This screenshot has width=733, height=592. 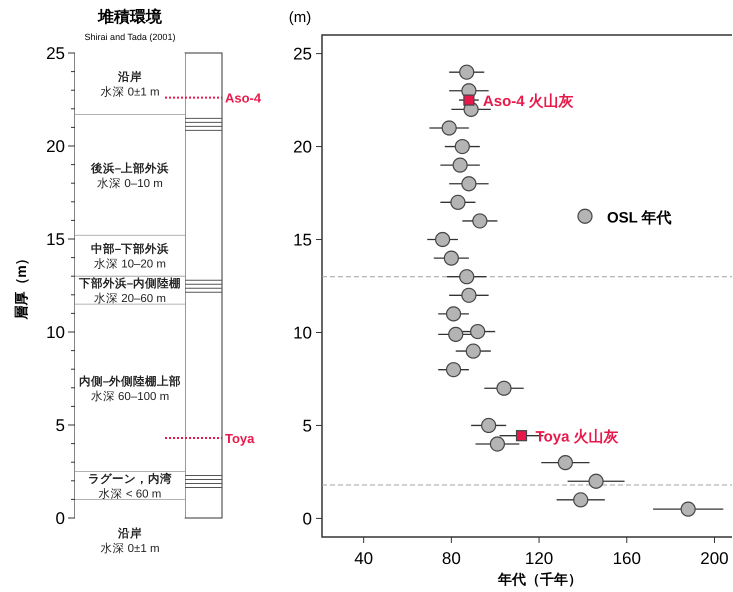 I want to click on chart-subtitle: Shirai and Tada (2001), so click(x=130, y=37).